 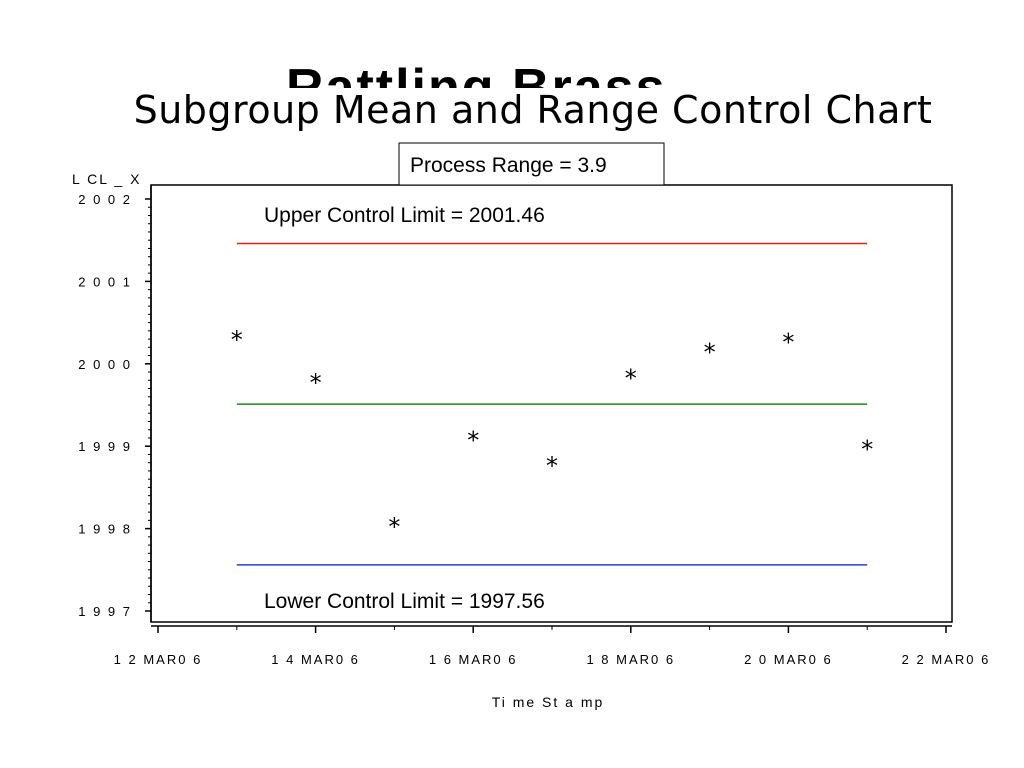 I want to click on x-tick-label: 2 0 MAR0 6, so click(x=788, y=659).